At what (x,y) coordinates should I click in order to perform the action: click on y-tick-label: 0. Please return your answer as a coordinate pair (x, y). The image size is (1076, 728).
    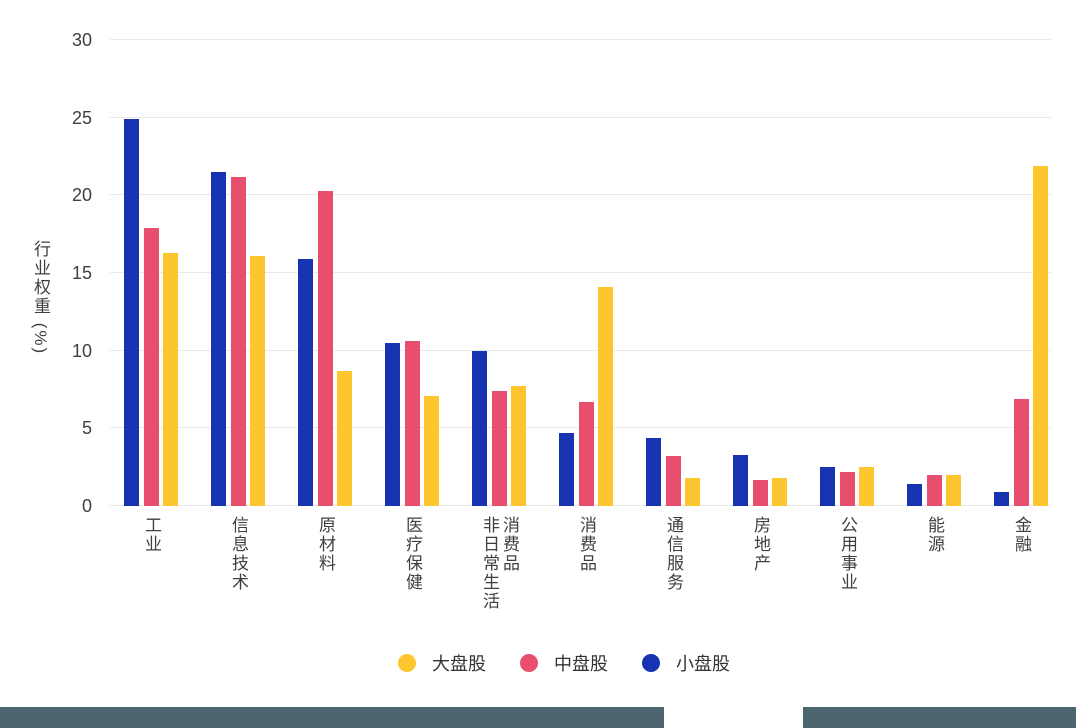
    Looking at the image, I should click on (86, 506).